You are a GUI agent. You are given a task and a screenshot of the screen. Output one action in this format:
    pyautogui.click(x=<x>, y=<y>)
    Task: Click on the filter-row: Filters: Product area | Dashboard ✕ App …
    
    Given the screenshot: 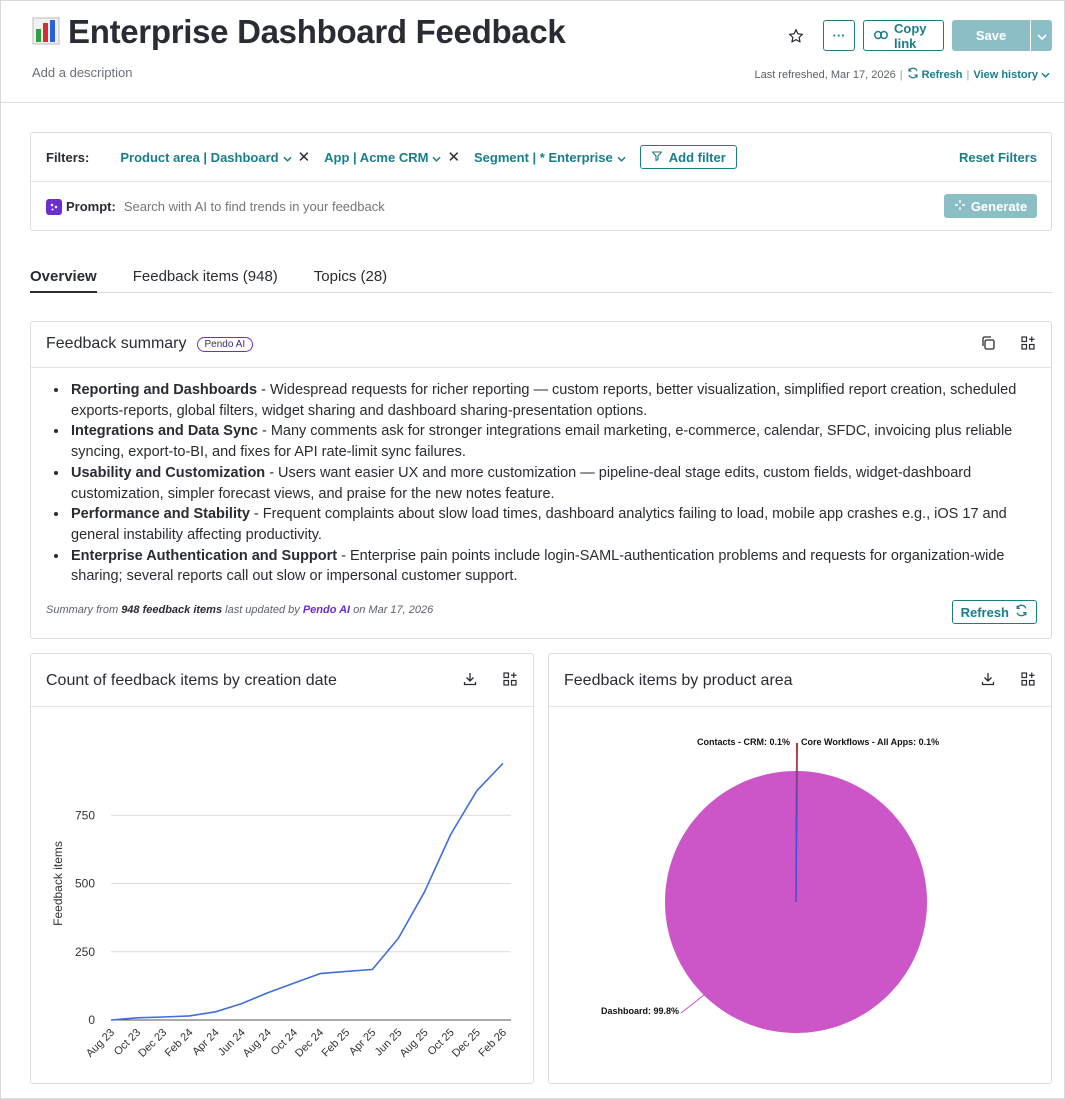 What is the action you would take?
    pyautogui.click(x=541, y=157)
    